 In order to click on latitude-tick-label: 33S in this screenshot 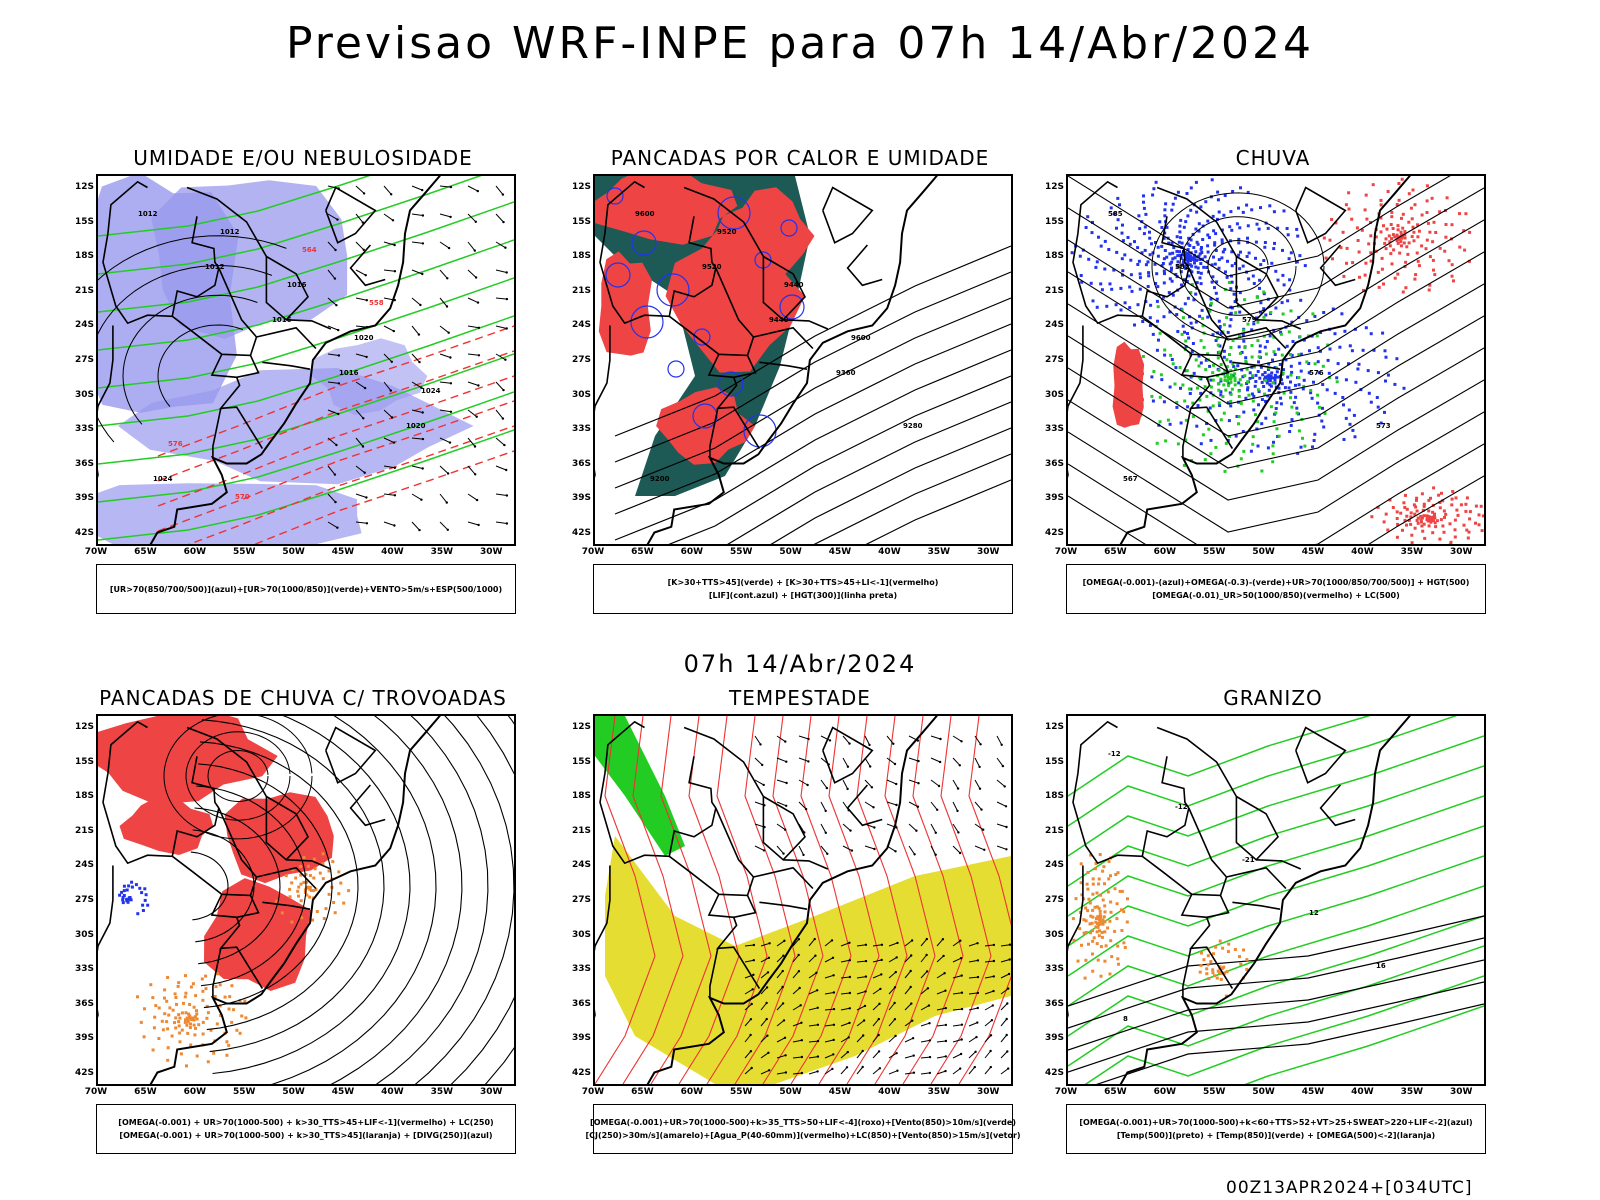, I will do `click(84, 969)`.